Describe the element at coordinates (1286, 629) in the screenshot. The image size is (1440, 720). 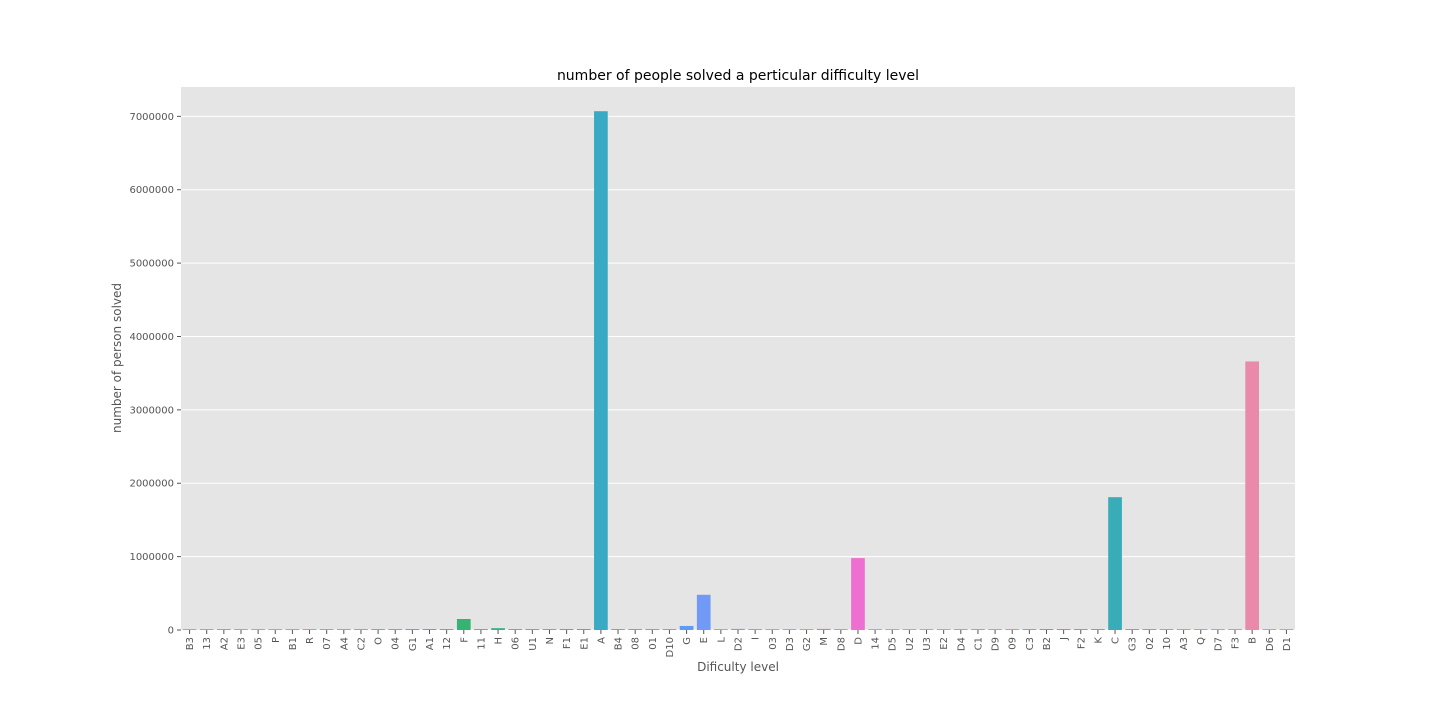
I see `bar-D1` at that location.